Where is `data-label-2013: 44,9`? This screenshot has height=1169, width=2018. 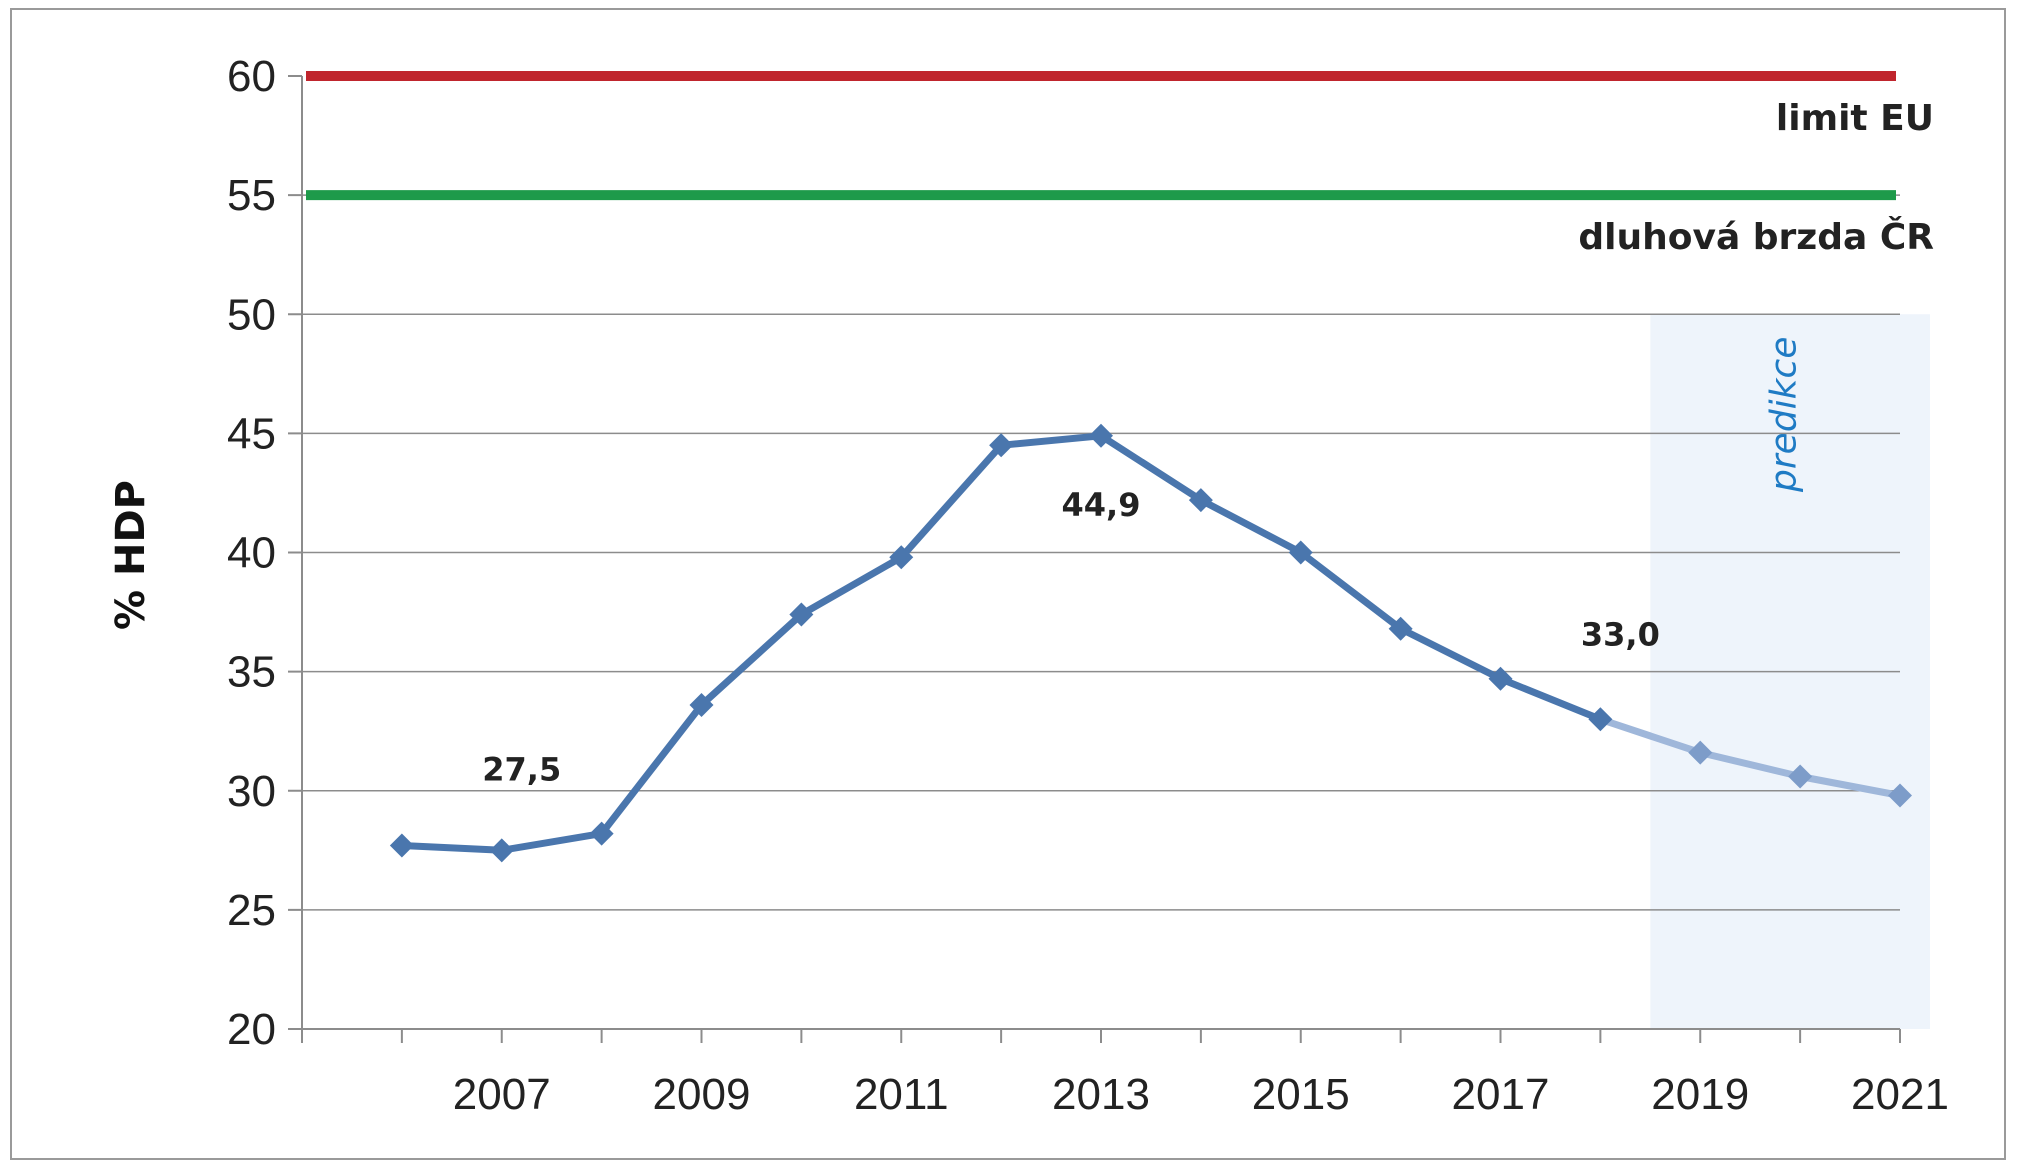 data-label-2013: 44,9 is located at coordinates (1101, 505).